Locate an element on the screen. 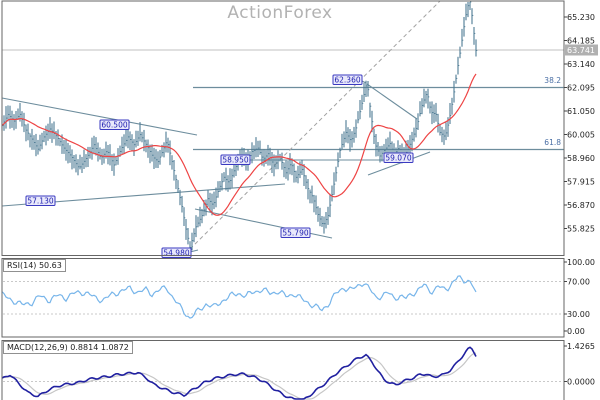 The width and height of the screenshot is (600, 400). axis-tick-label: 62.095 is located at coordinates (581, 88).